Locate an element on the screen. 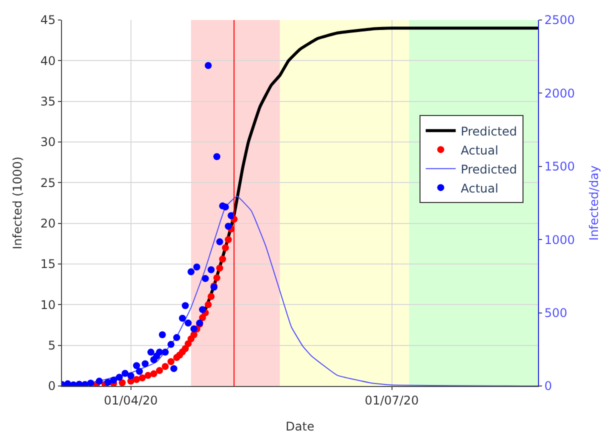  y2-tick-label: 2000 is located at coordinates (559, 93).